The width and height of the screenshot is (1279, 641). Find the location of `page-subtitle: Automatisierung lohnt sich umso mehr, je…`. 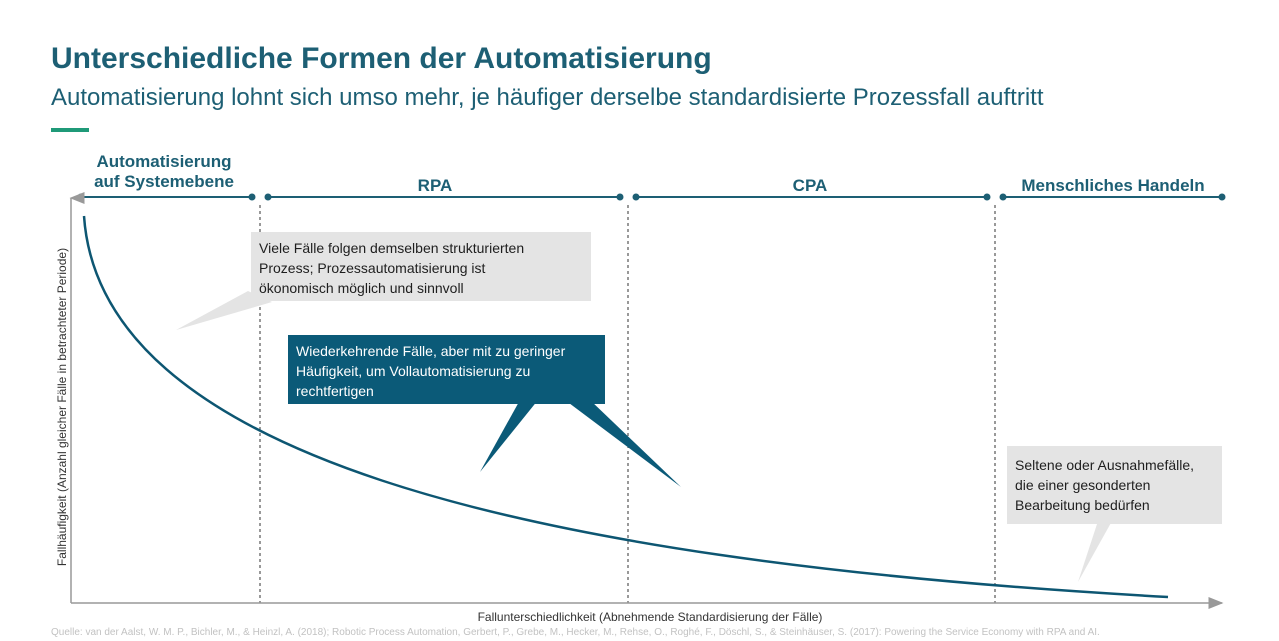

page-subtitle: Automatisierung lohnt sich umso mehr, je… is located at coordinates (547, 97).